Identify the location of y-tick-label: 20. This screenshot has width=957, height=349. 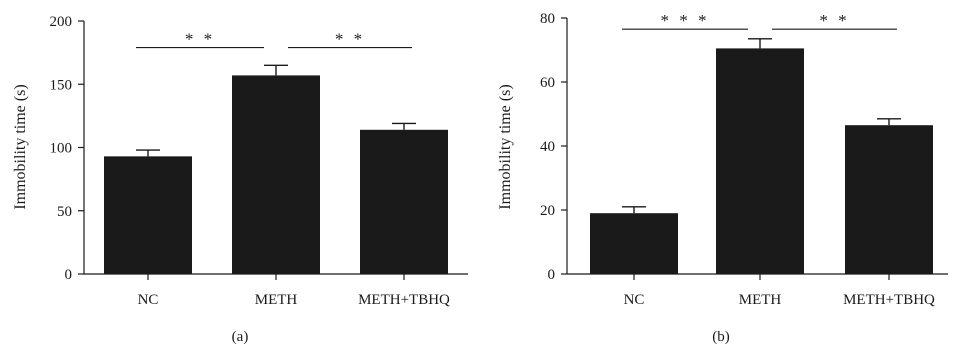
(547, 211).